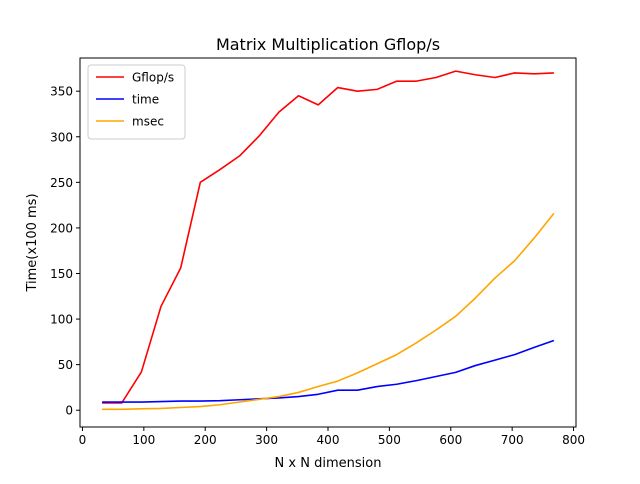 Image resolution: width=640 pixels, height=484 pixels. Describe the element at coordinates (65, 251) in the screenshot. I see `y-axis-ticks: 0 50 100 150 200 250 300 350` at that location.